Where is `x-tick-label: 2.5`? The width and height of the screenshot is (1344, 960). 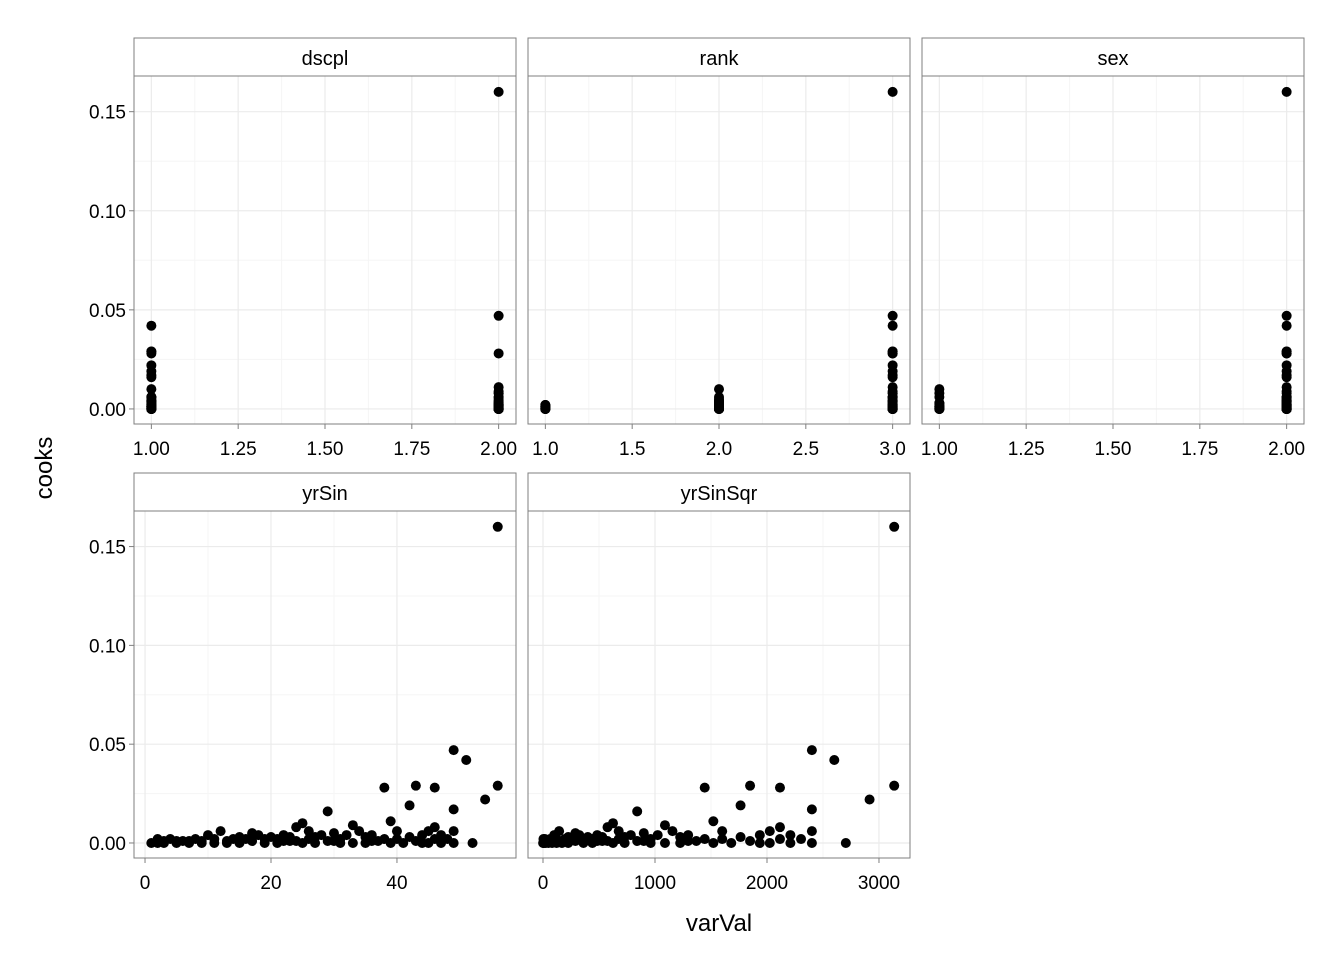
x-tick-label: 2.5 is located at coordinates (806, 449).